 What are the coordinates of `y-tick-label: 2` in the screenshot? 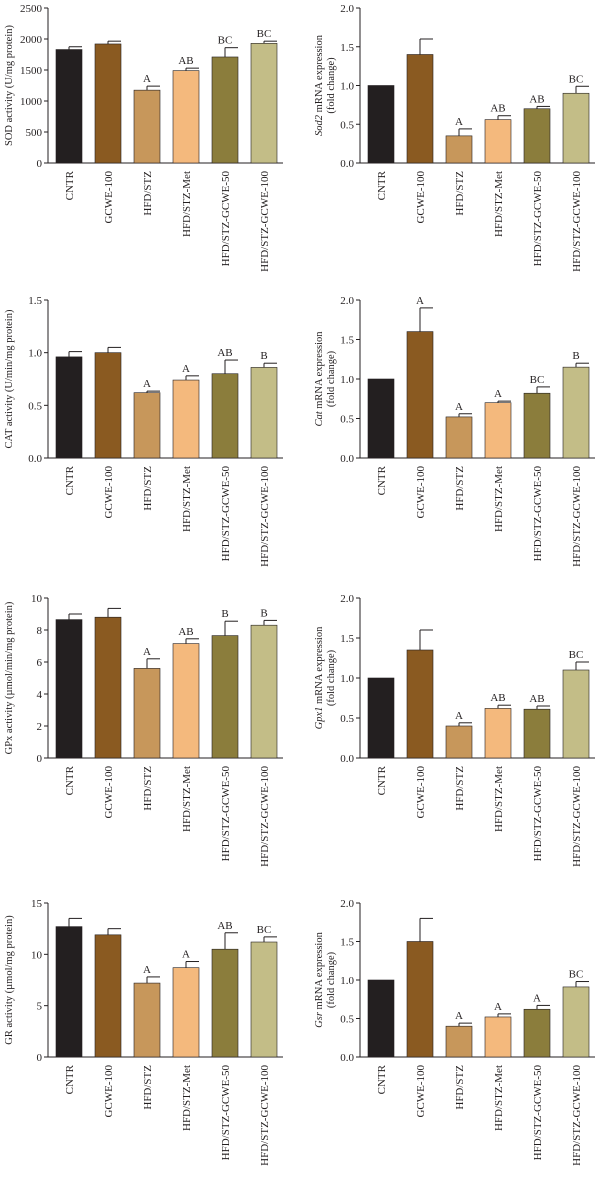 It's located at (40, 727).